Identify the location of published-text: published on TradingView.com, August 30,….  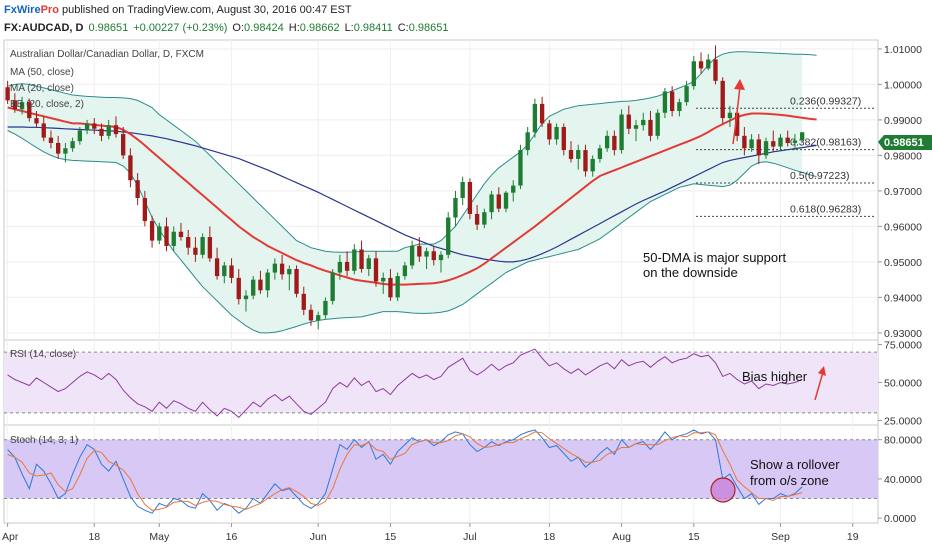
(205, 10).